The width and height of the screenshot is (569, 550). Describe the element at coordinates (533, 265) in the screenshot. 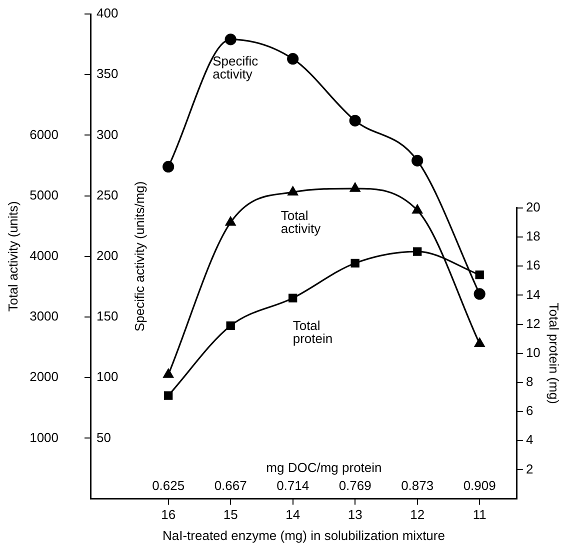

I see `y2-tick-label: 16` at that location.